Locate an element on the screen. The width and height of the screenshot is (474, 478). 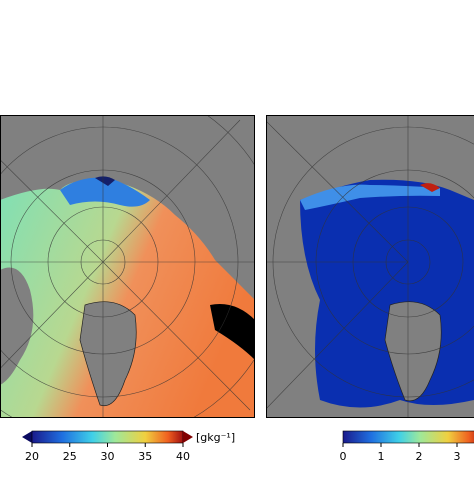
tick-label: 30 is located at coordinates (108, 456).